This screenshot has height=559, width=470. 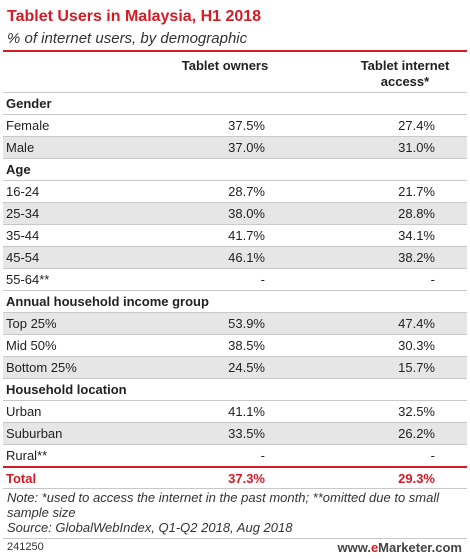 I want to click on row-label: Suburban, so click(x=34, y=433).